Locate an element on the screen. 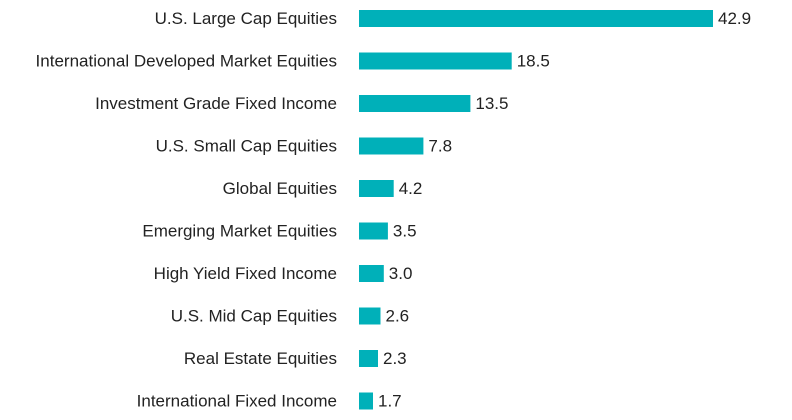  category-label: U.S. Mid Cap Equities is located at coordinates (254, 316).